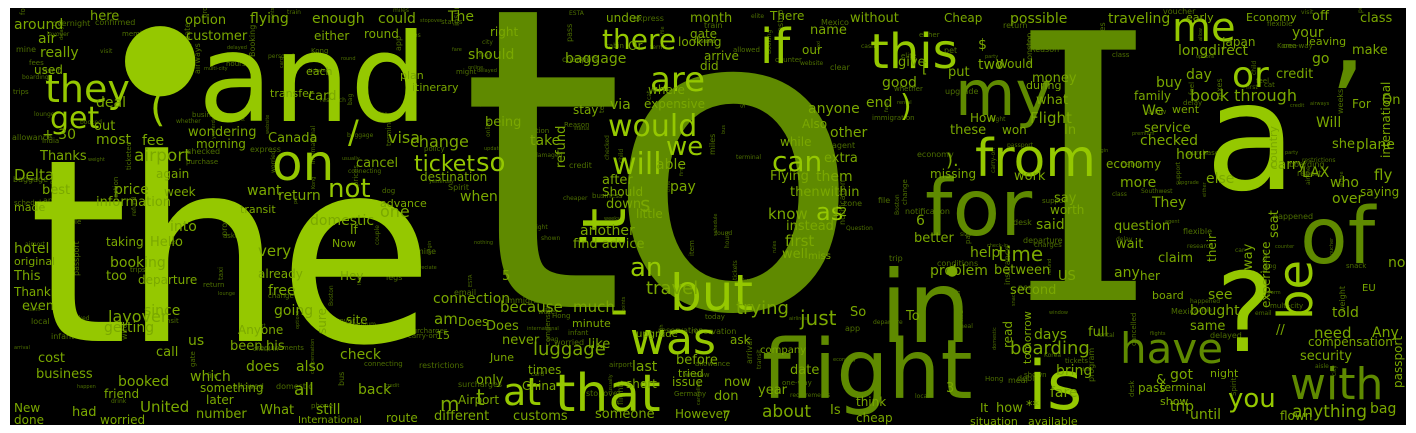 Image resolution: width=1416 pixels, height=433 pixels. I want to click on filler-word: website, so click(812, 63).